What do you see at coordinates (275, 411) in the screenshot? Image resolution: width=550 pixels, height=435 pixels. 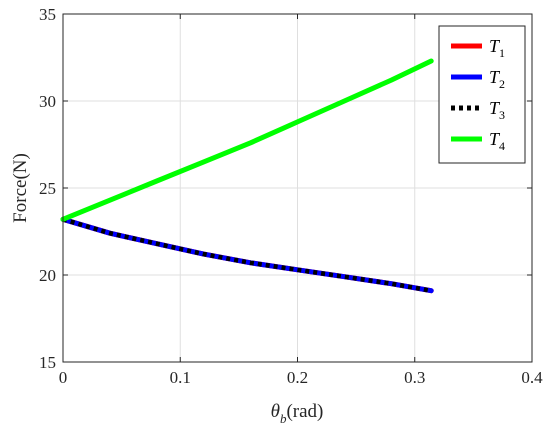 I see `x-axis-title-main: θ` at bounding box center [275, 411].